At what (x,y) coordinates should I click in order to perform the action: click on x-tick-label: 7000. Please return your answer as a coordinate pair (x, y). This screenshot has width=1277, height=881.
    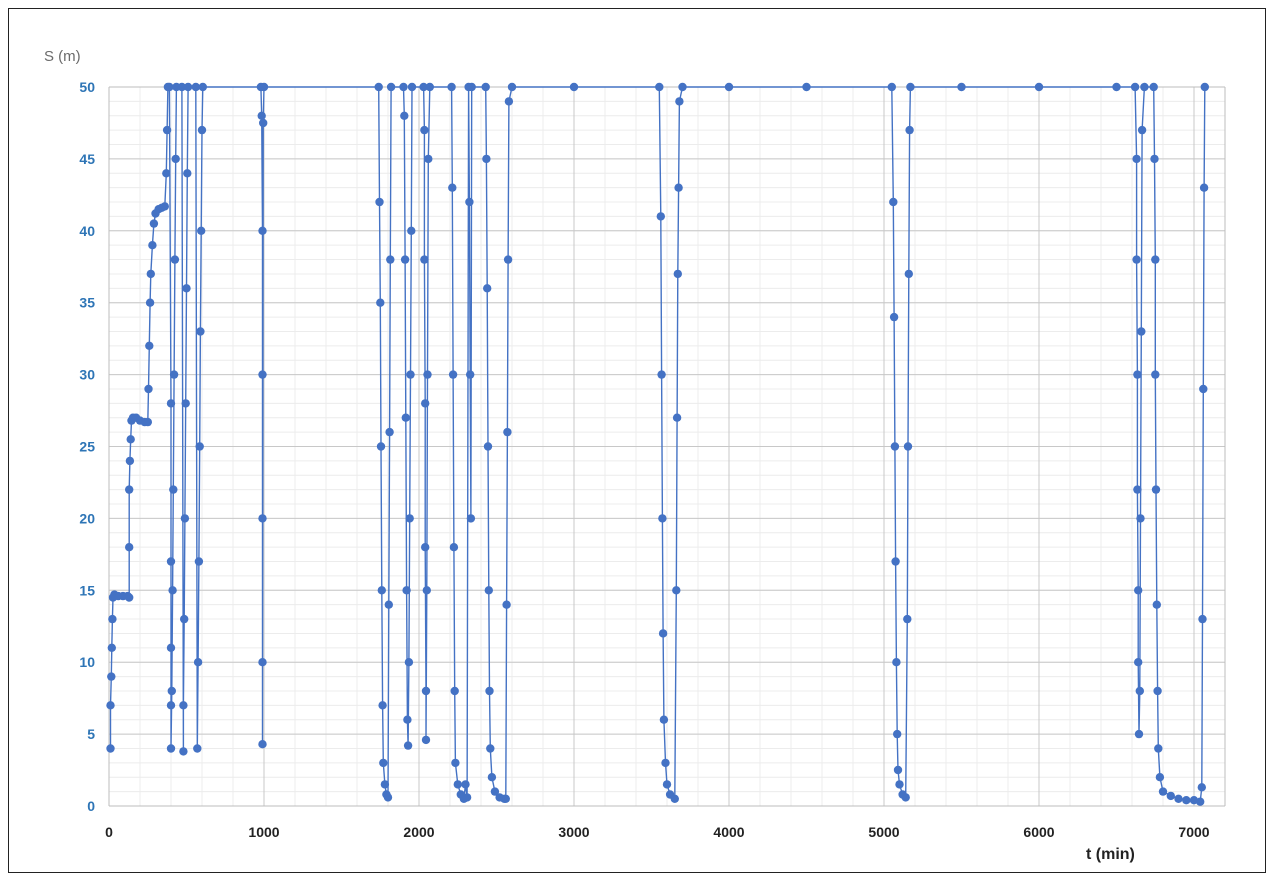
    Looking at the image, I should click on (1193, 832).